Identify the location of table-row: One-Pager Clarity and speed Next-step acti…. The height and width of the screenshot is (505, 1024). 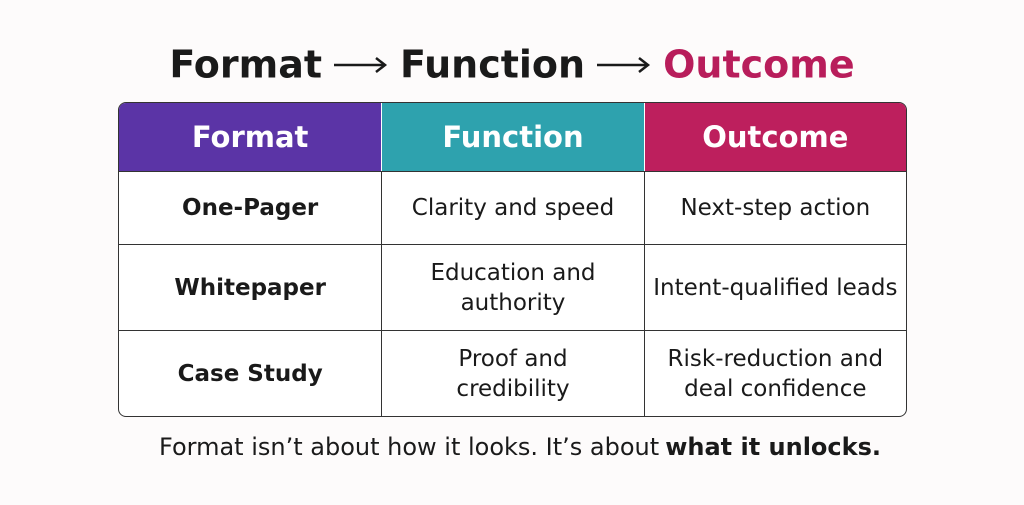
(512, 207).